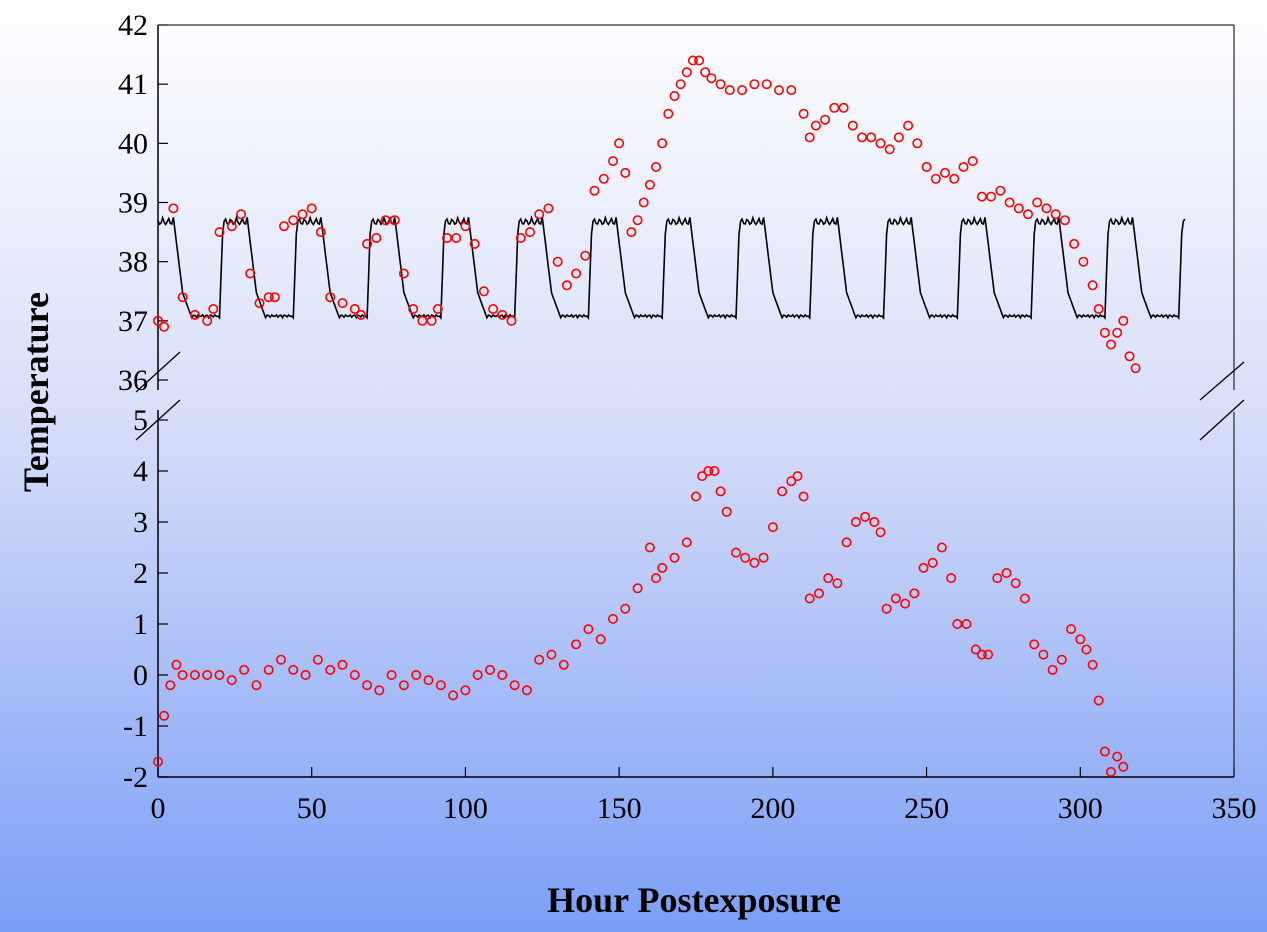  Describe the element at coordinates (133, 203) in the screenshot. I see `upper-y-tick-label: 39` at that location.